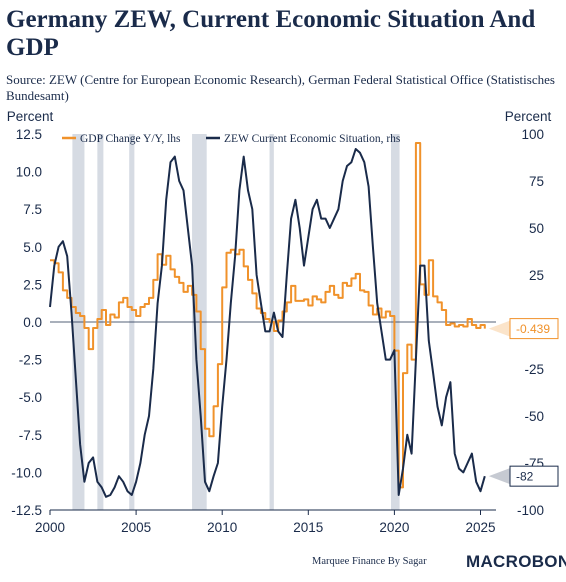  What do you see at coordinates (480, 527) in the screenshot?
I see `x-tick-label: 2025` at bounding box center [480, 527].